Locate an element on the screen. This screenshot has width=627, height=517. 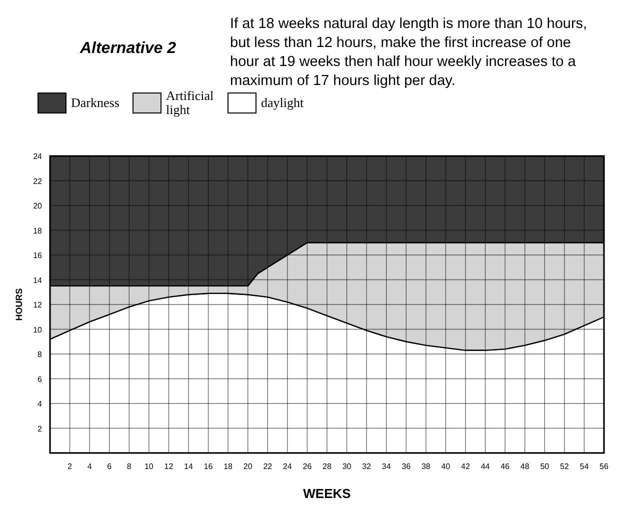
chart-subtitle: If at 18 weeks natural day length is more than 10 hours, but less than 12 hours, make the first increase of one hour at 19 weeks then half hour weekly increases to a maximum of 17 hours light per day. is located at coordinates (409, 52).